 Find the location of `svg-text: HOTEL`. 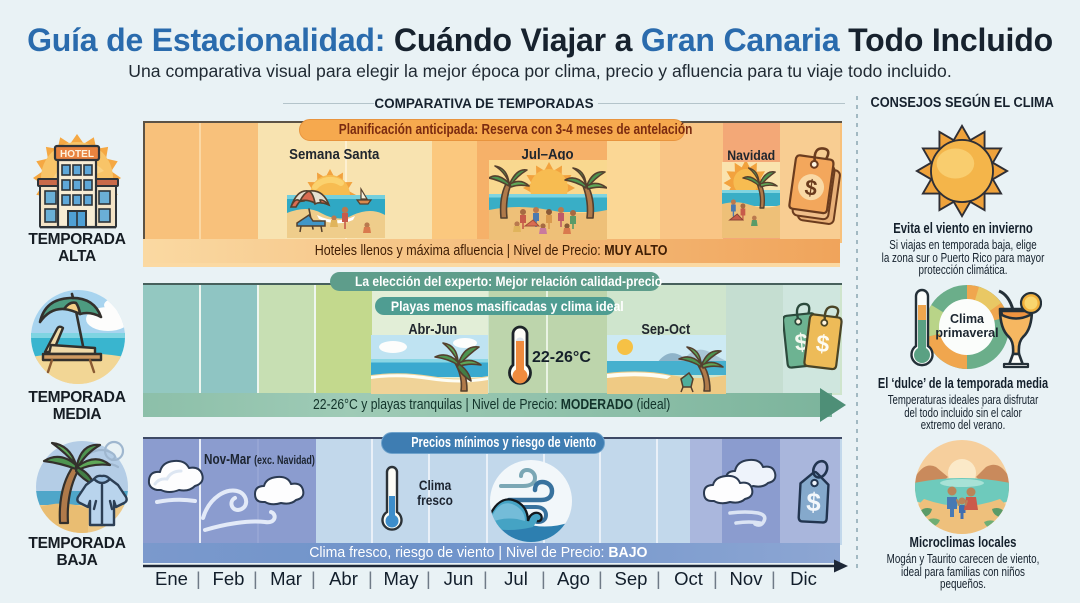

svg-text: HOTEL is located at coordinates (77, 154).